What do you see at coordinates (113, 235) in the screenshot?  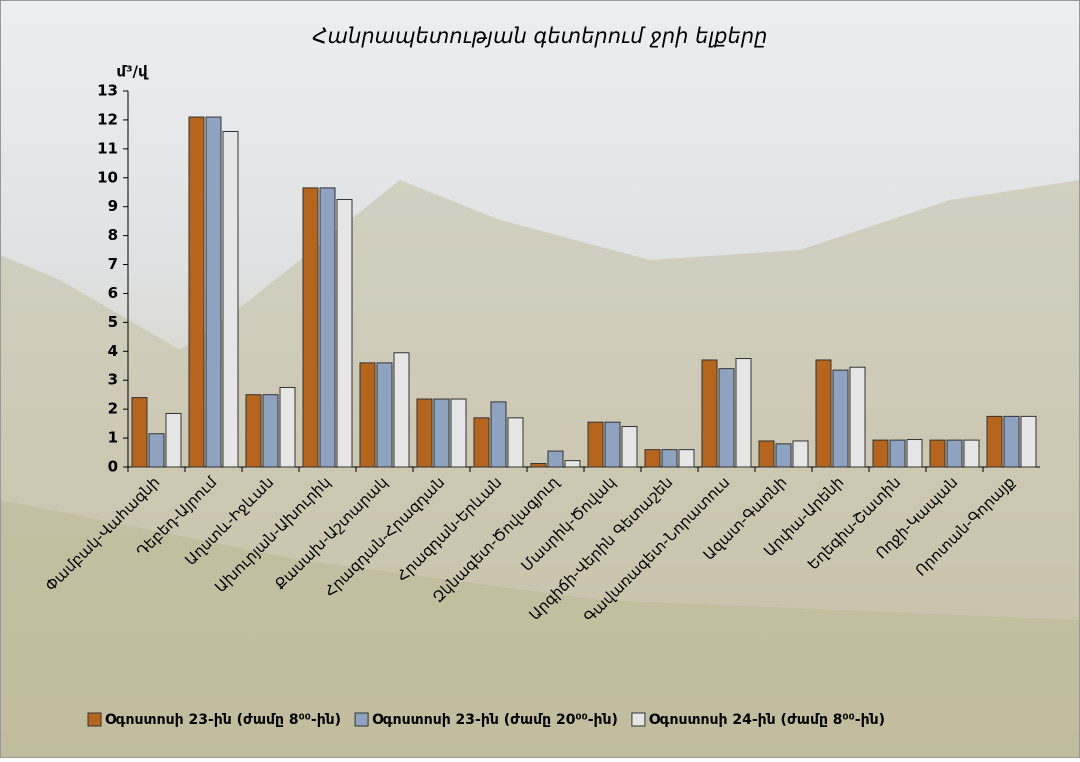 I see `y-tick-label: 8` at bounding box center [113, 235].